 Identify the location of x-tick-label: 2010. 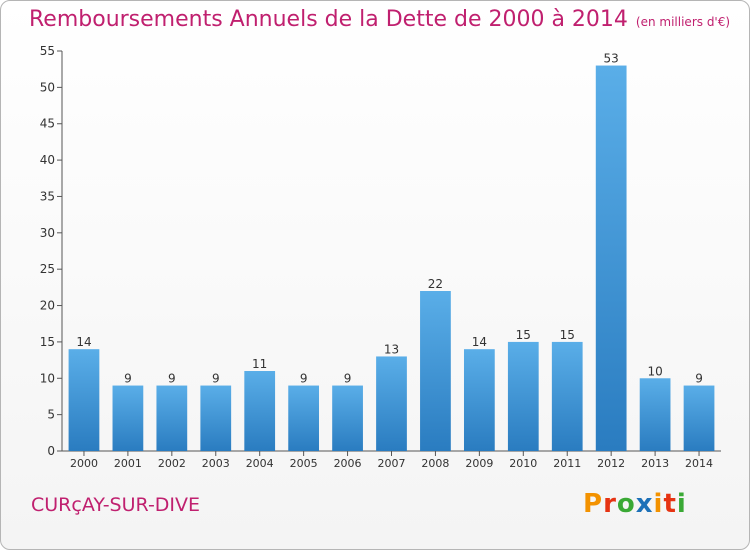
(523, 463).